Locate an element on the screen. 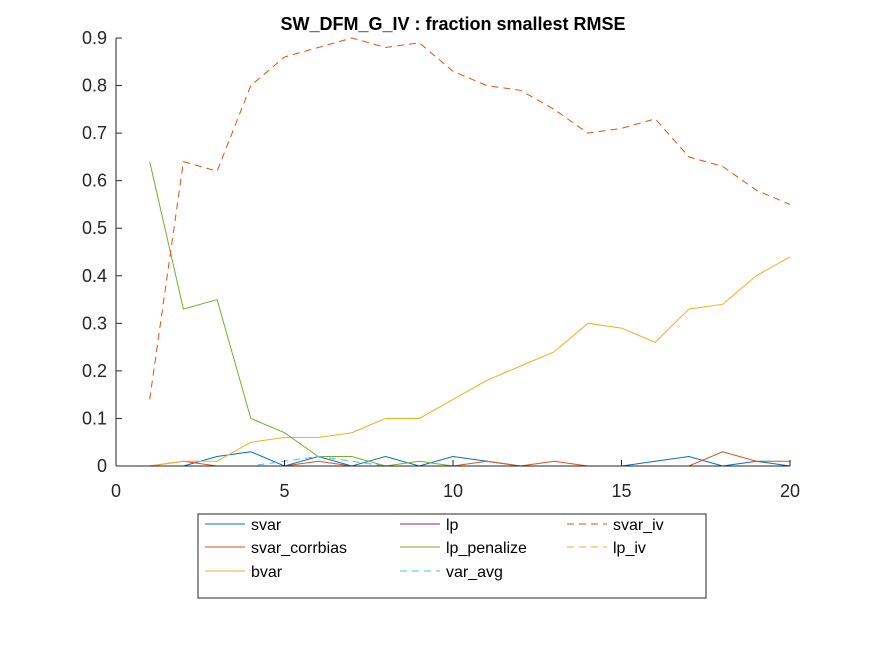 This screenshot has width=875, height=656. legend-box is located at coordinates (452, 556).